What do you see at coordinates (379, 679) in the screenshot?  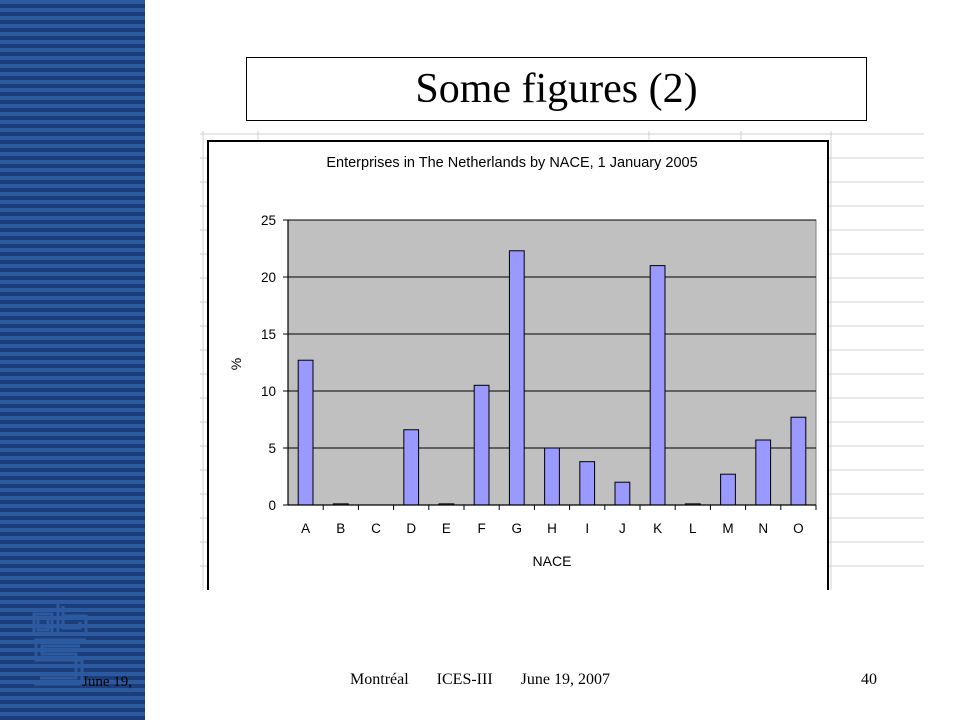 I see `footer-place: Montréal` at bounding box center [379, 679].